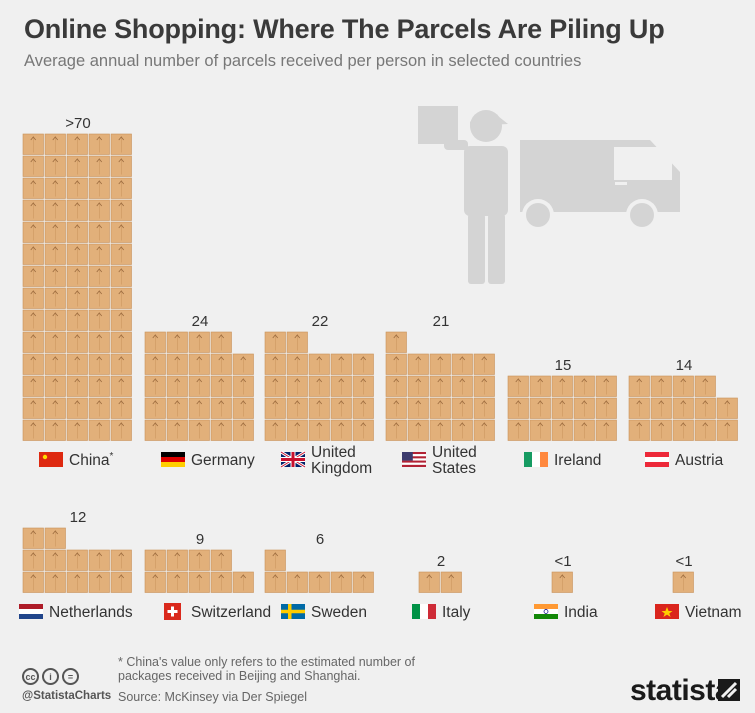 This screenshot has height=713, width=755. What do you see at coordinates (683, 413) in the screenshot?
I see `country-group-austria: 14 Austria` at bounding box center [683, 413].